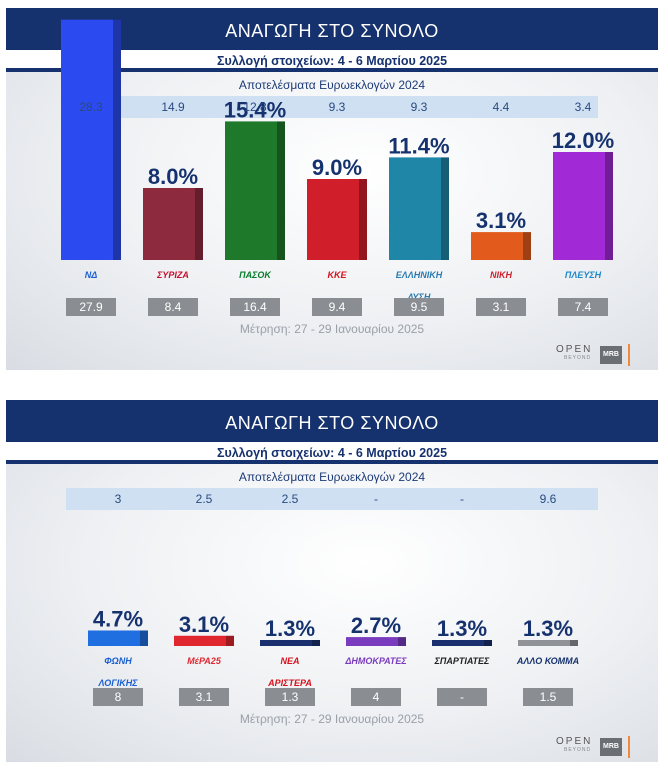 This screenshot has width=668, height=774. Describe the element at coordinates (501, 275) in the screenshot. I see `party-logo: ΝΙΚΗ` at that location.